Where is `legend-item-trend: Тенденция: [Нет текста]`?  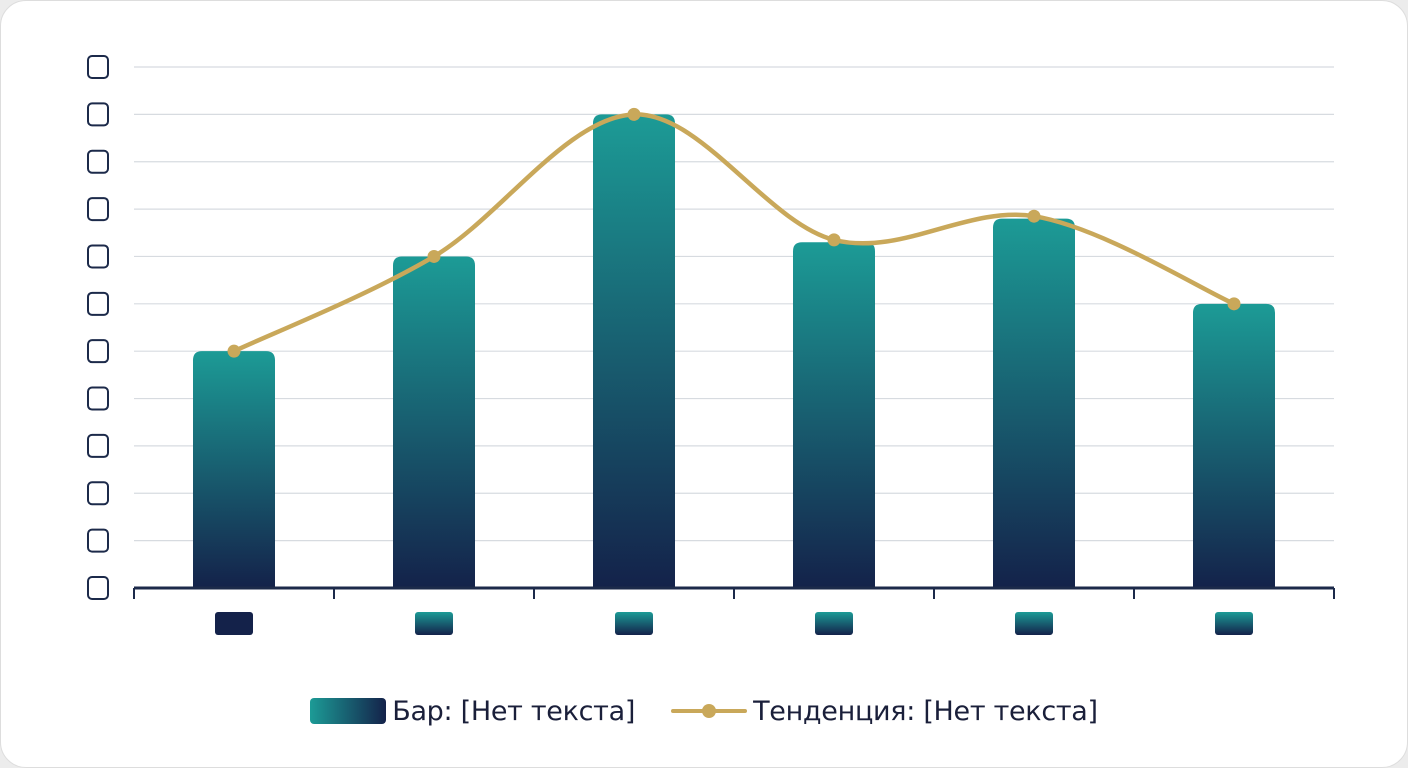
legend-item-trend: Тенденция: [Нет текста] is located at coordinates (884, 711).